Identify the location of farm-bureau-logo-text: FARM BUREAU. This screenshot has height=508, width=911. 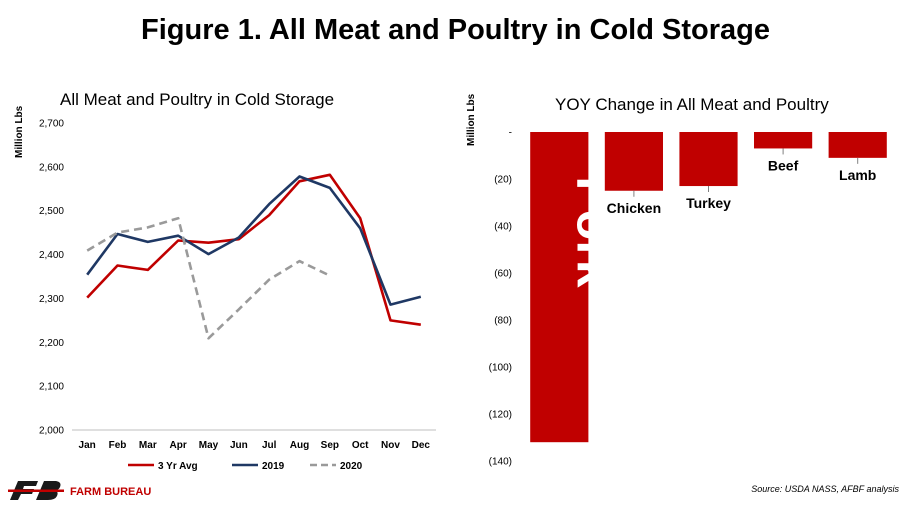
(110, 492).